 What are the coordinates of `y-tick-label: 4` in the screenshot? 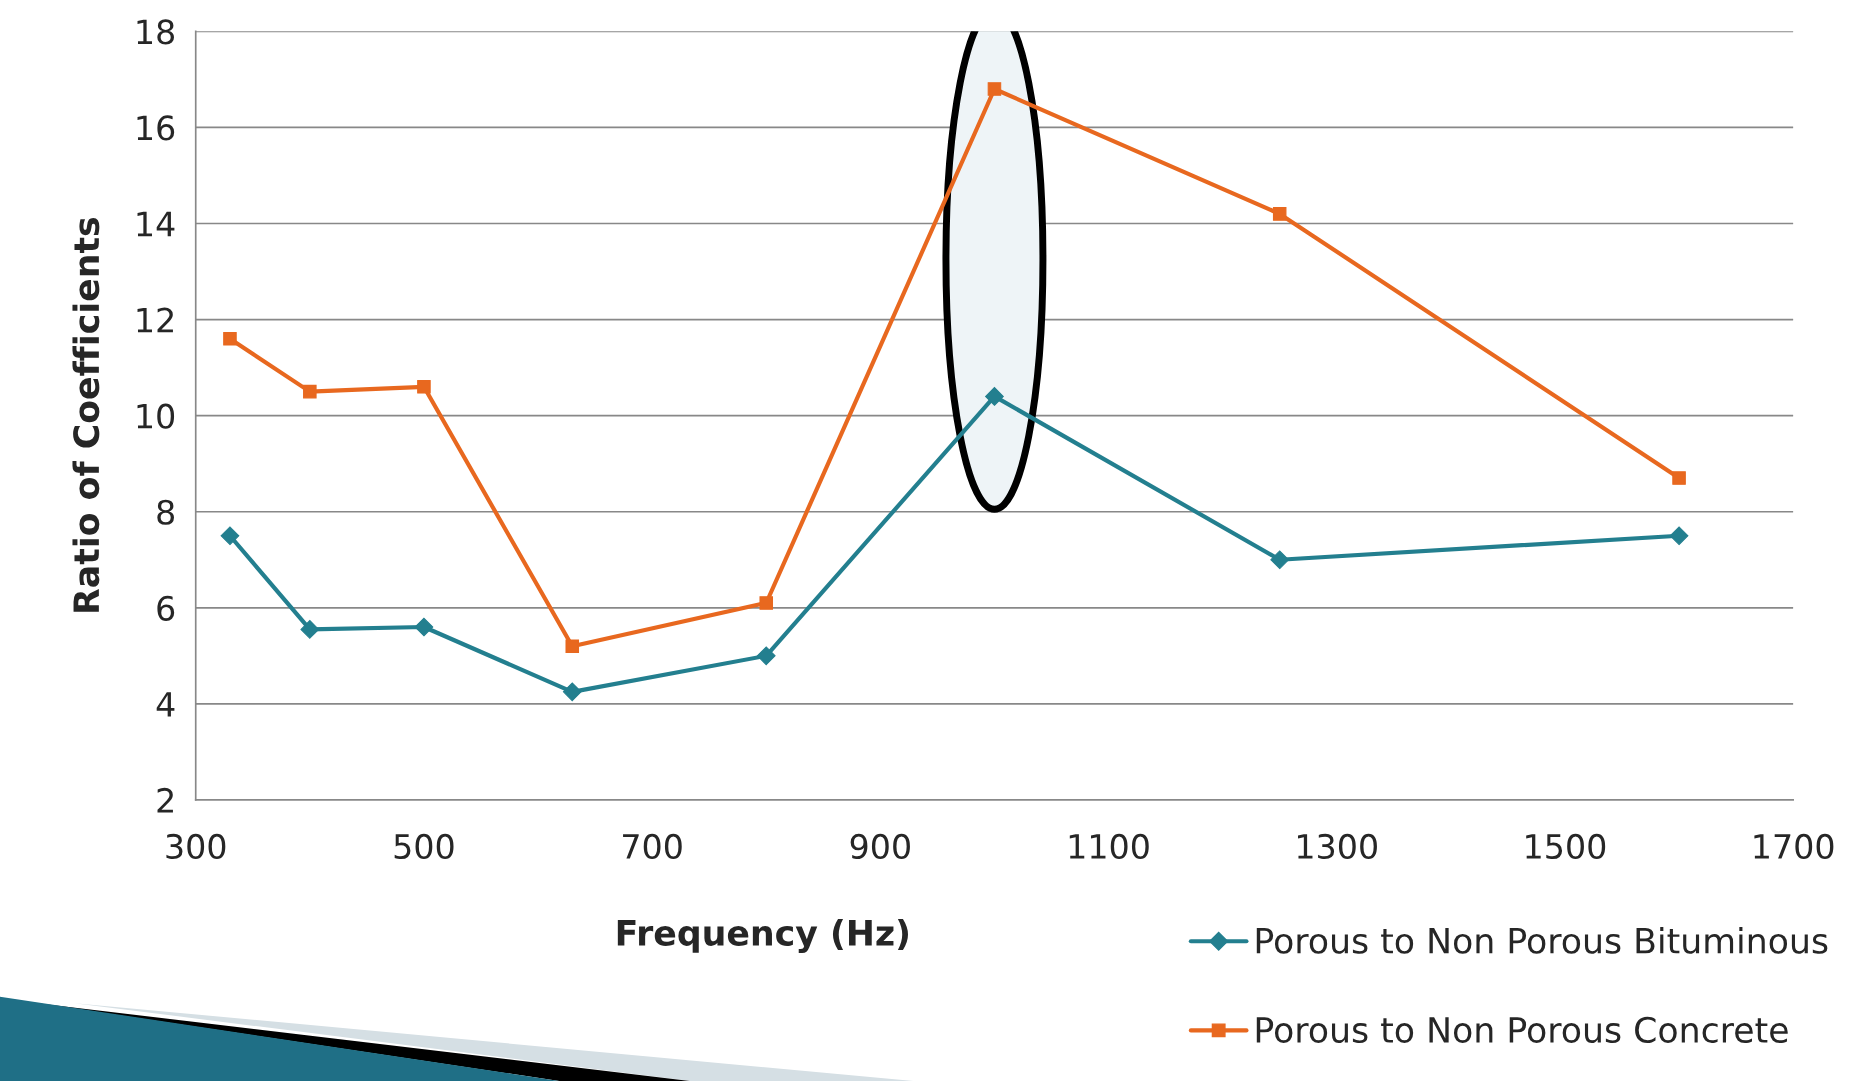 It's located at (165, 704).